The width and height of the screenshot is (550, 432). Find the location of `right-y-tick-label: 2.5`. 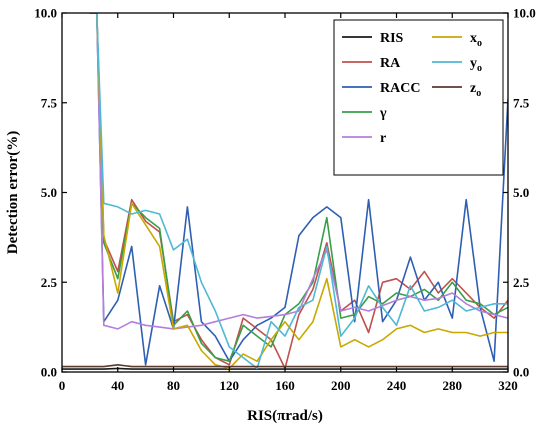

right-y-tick-label: 2.5 is located at coordinates (521, 282).